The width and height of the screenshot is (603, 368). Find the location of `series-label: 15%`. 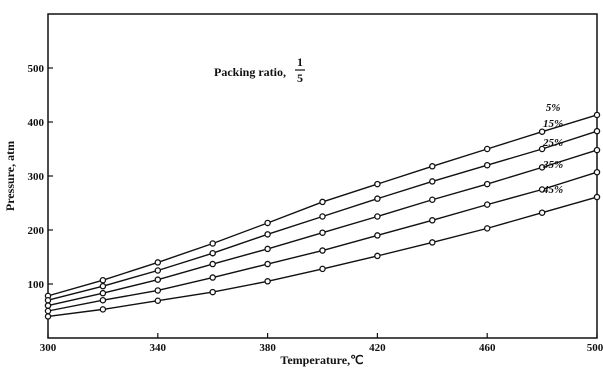

series-label: 15% is located at coordinates (553, 124).